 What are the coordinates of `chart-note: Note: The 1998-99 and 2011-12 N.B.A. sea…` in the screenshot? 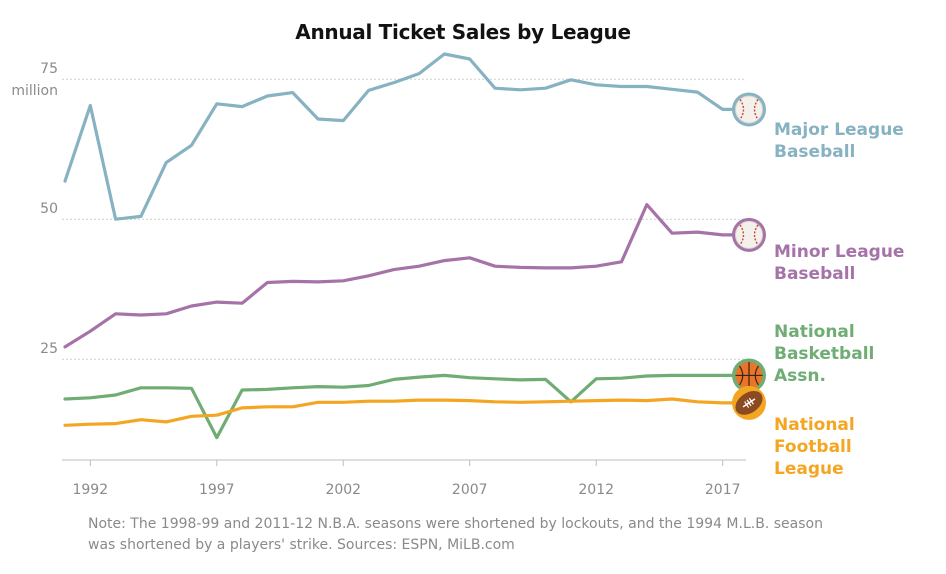 It's located at (455, 534).